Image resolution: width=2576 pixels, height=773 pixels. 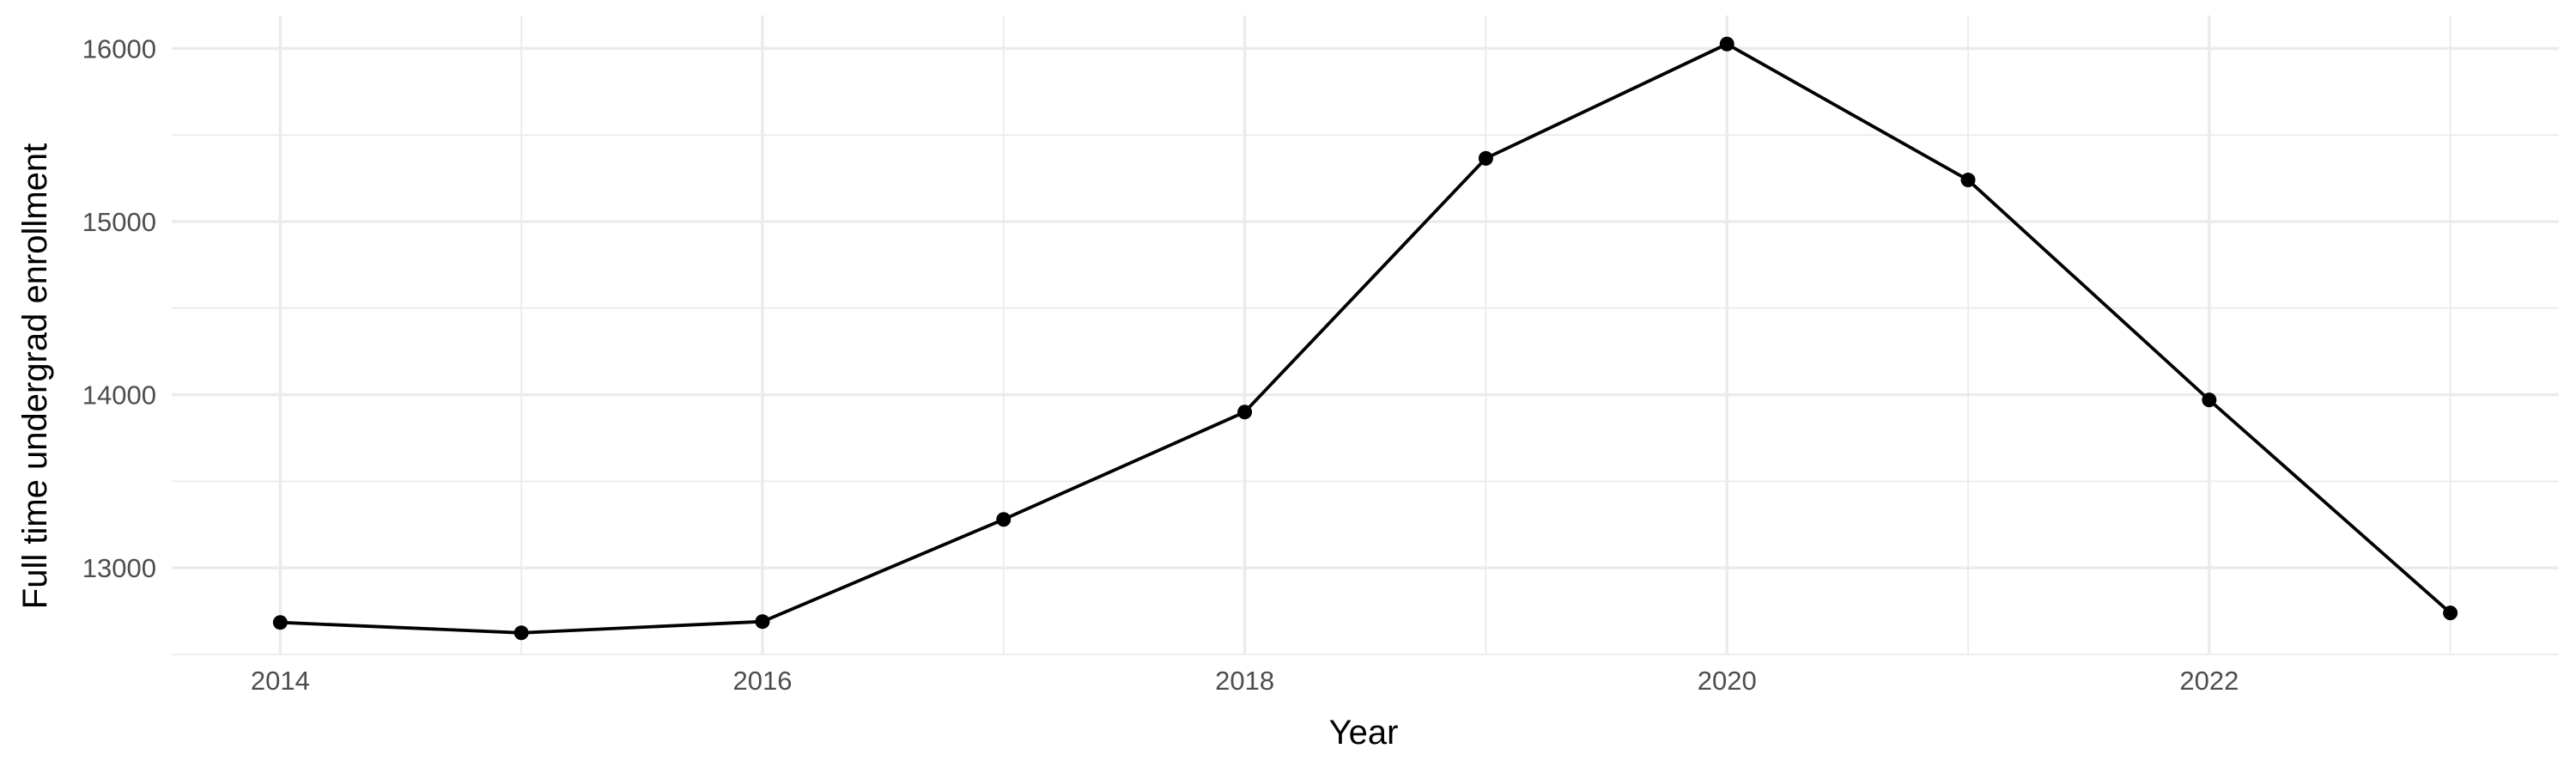 What do you see at coordinates (119, 48) in the screenshot?
I see `y-tick-label: 16000` at bounding box center [119, 48].